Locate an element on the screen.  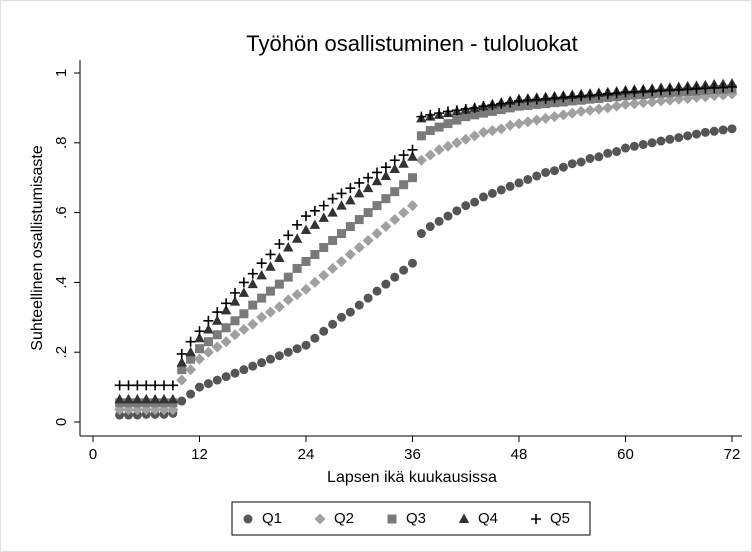
y-axis-label: Suhteellinen osallistumisaste is located at coordinates (37, 248).